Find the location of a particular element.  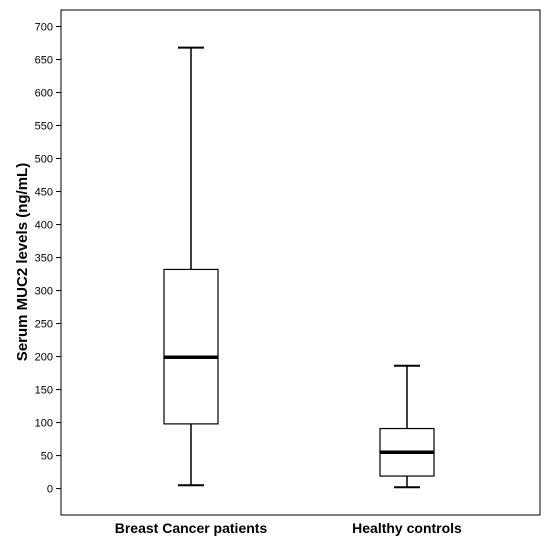

y-tick-label: 250 is located at coordinates (44, 325).